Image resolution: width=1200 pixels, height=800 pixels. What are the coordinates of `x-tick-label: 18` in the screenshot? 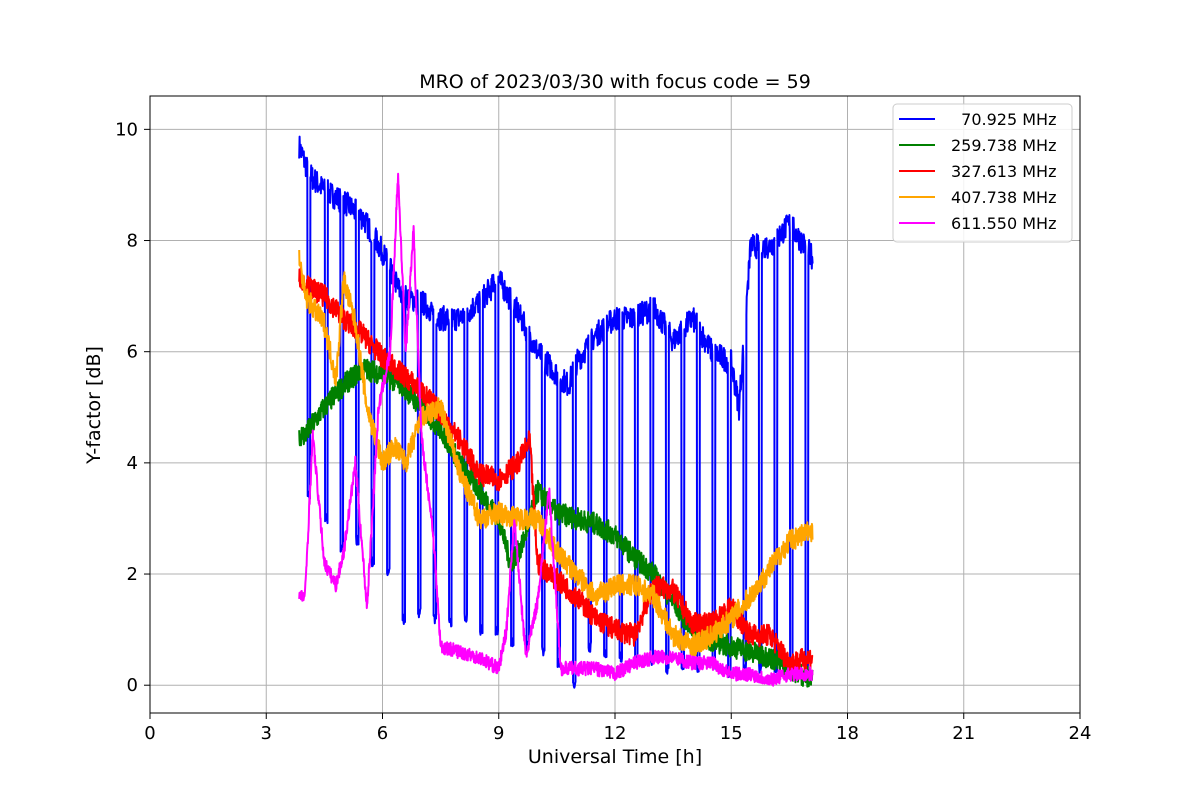 It's located at (847, 733).